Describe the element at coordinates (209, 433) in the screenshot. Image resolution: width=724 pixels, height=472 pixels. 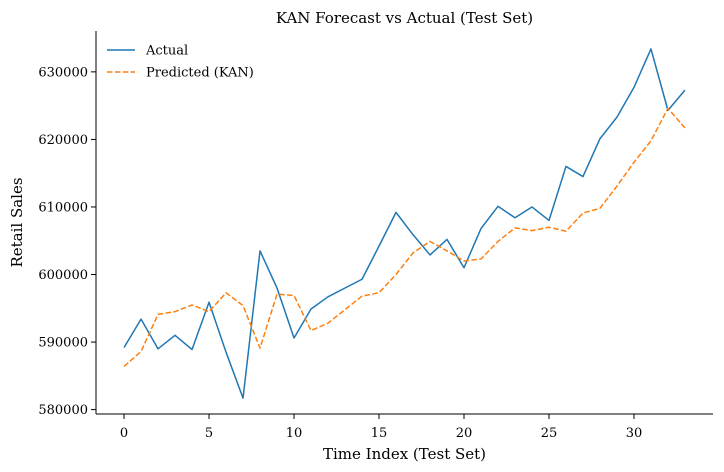
I see `x-tick-label: 5` at that location.